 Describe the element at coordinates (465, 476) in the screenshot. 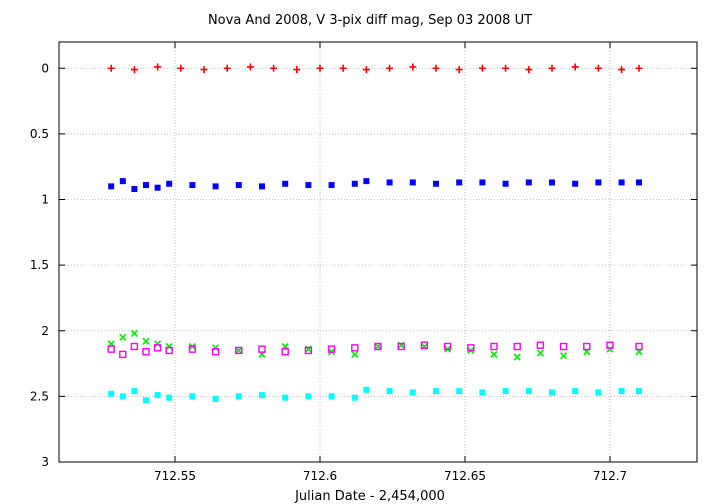

I see `x-tick-label: 712.65` at that location.